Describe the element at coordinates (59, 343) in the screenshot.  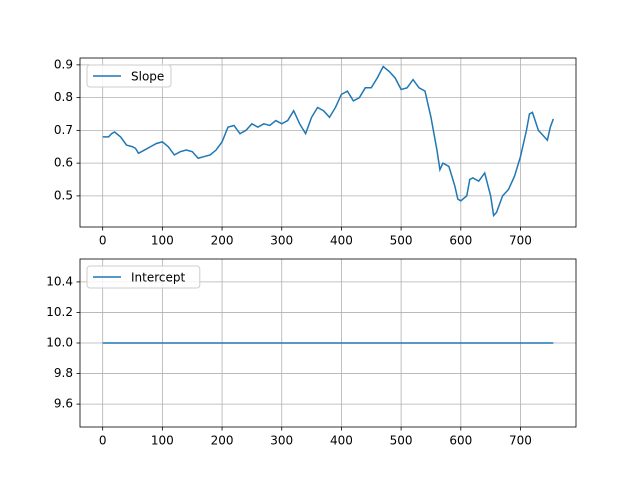
I see `y-tick-label: 10.0` at that location.